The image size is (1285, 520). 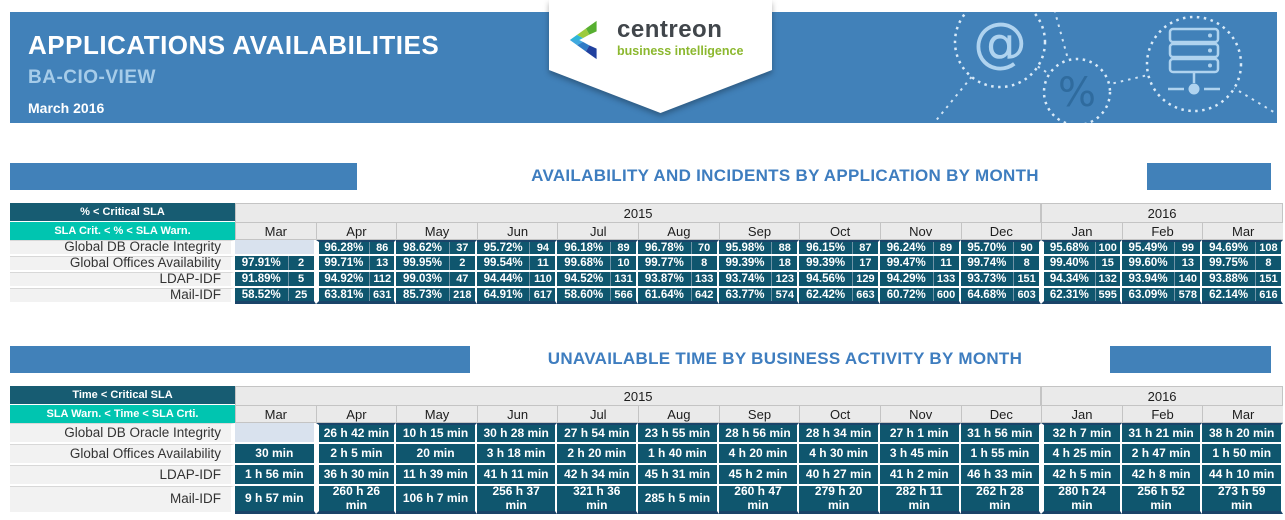 What do you see at coordinates (1069, 263) in the screenshot?
I see `availability-percent: 99.40%` at bounding box center [1069, 263].